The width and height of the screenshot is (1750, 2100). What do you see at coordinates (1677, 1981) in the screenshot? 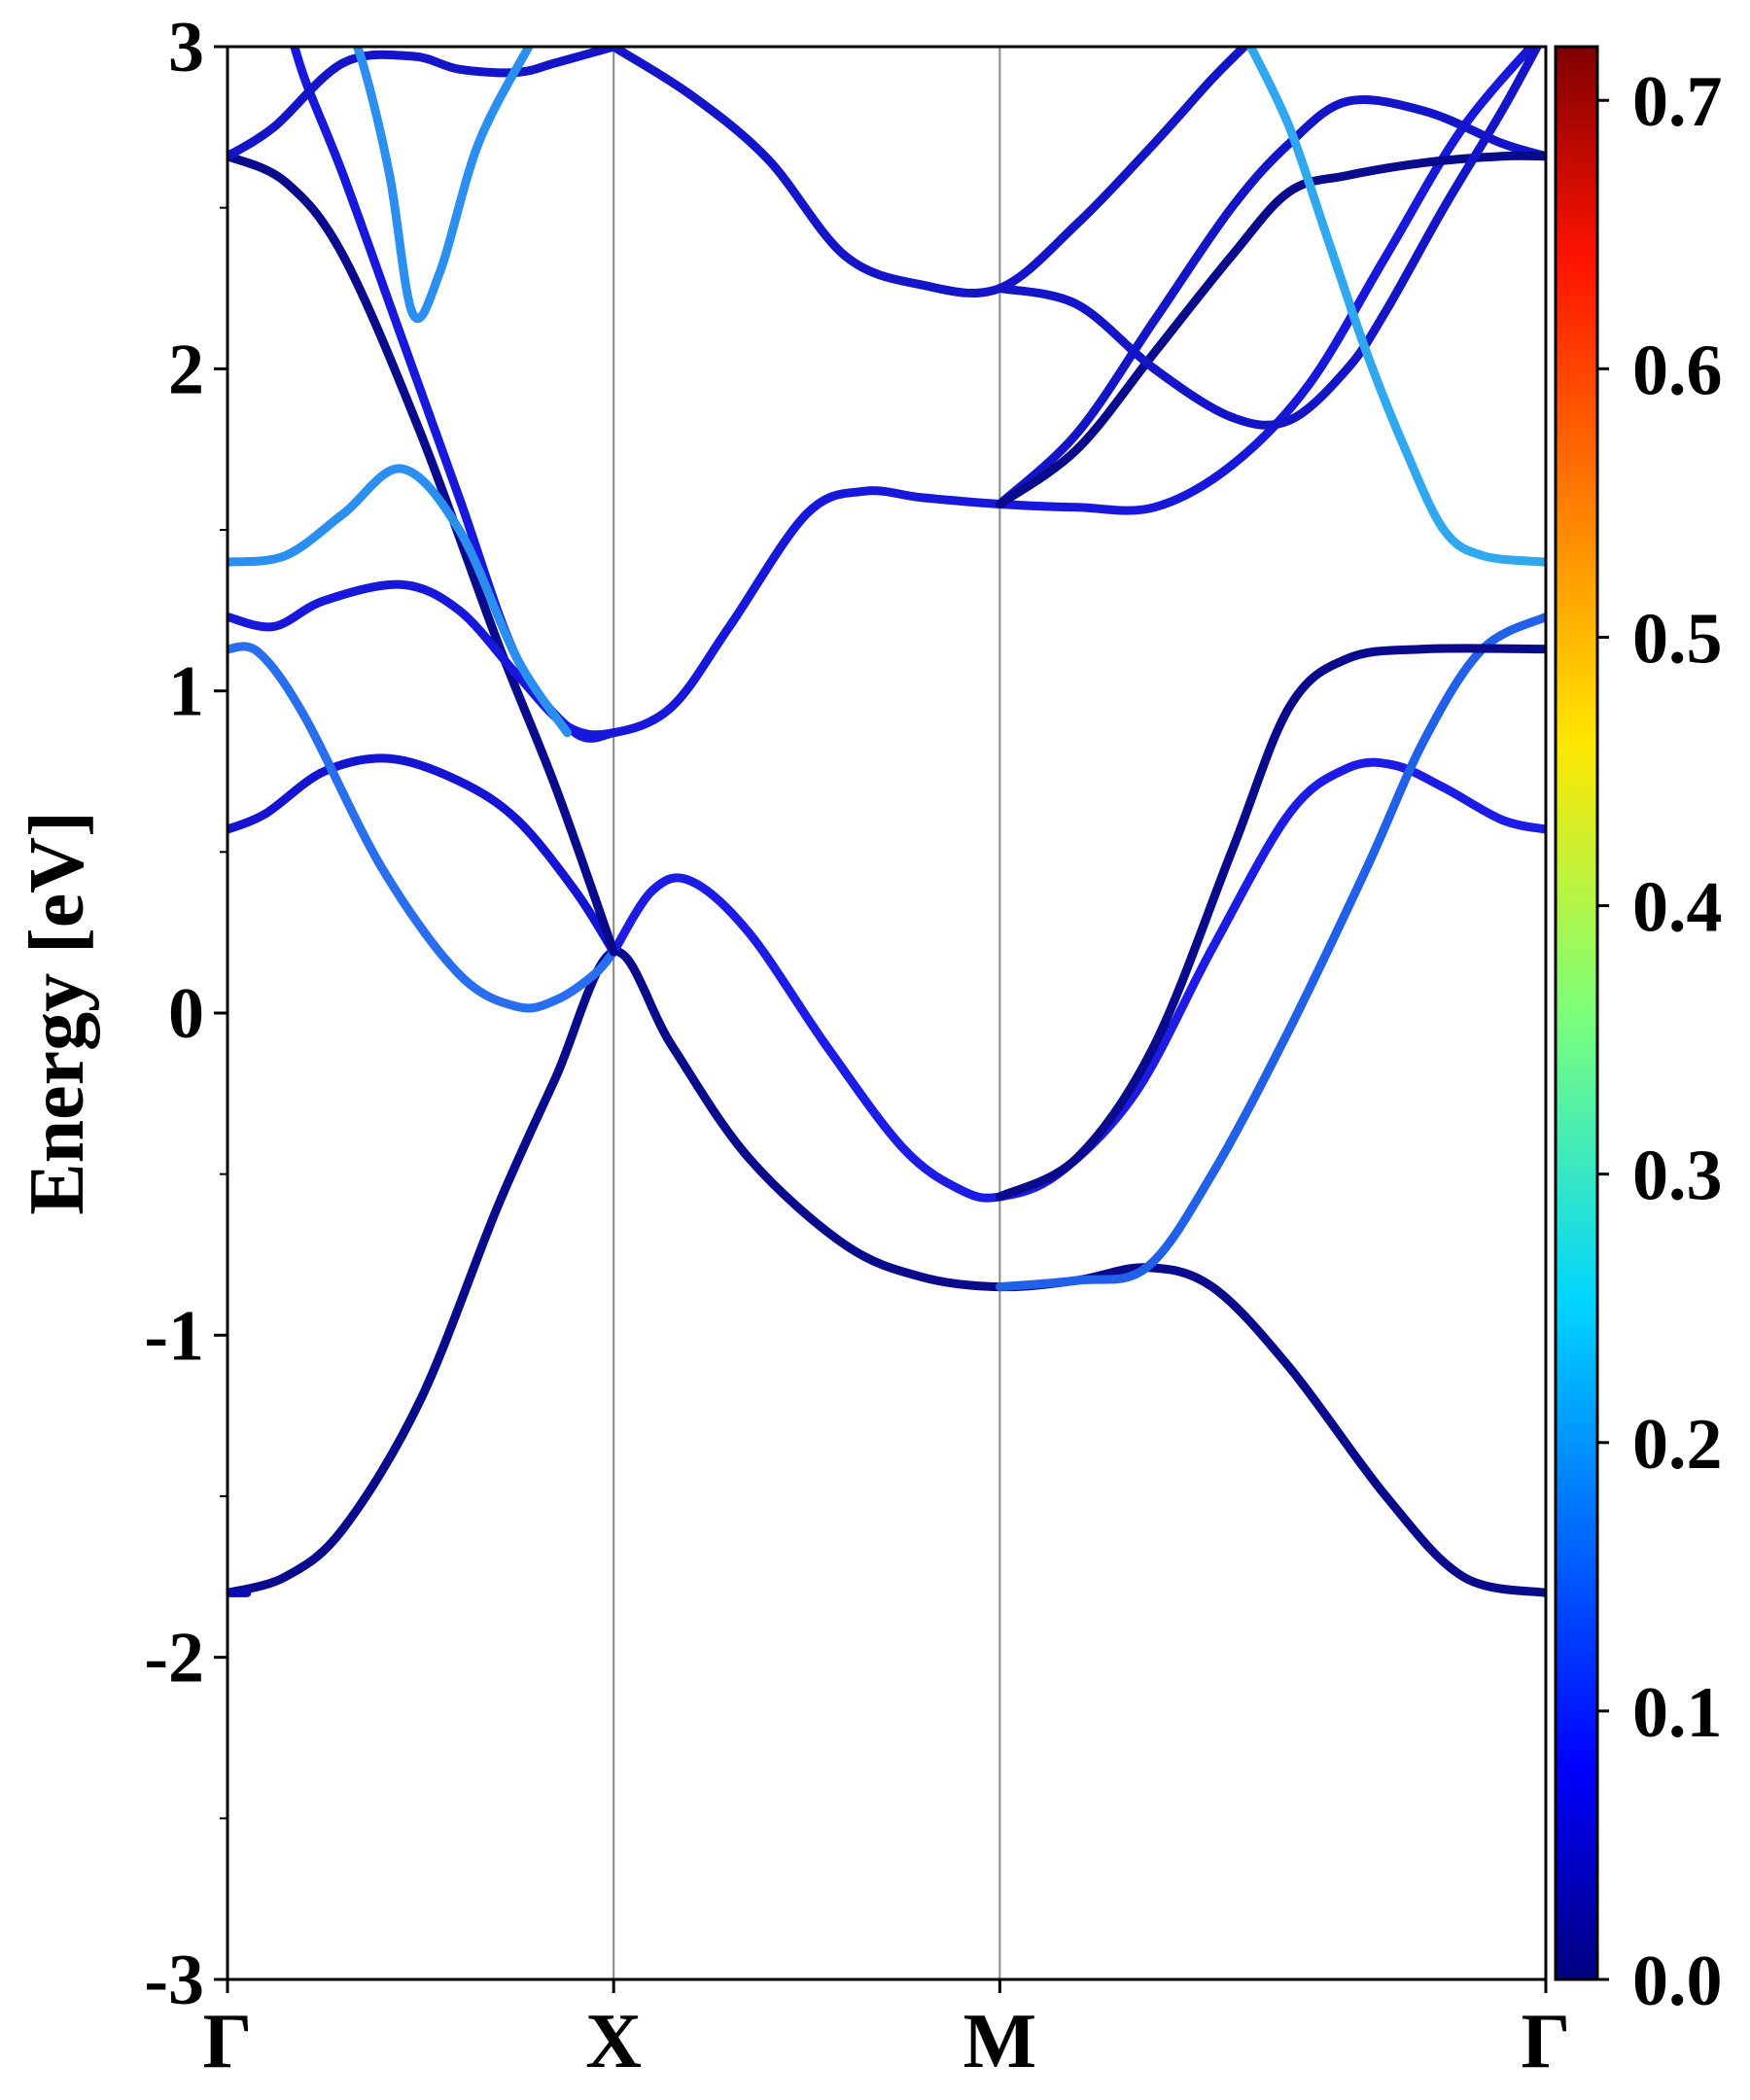
I see `colorbar-tick-label: 0.0` at bounding box center [1677, 1981].